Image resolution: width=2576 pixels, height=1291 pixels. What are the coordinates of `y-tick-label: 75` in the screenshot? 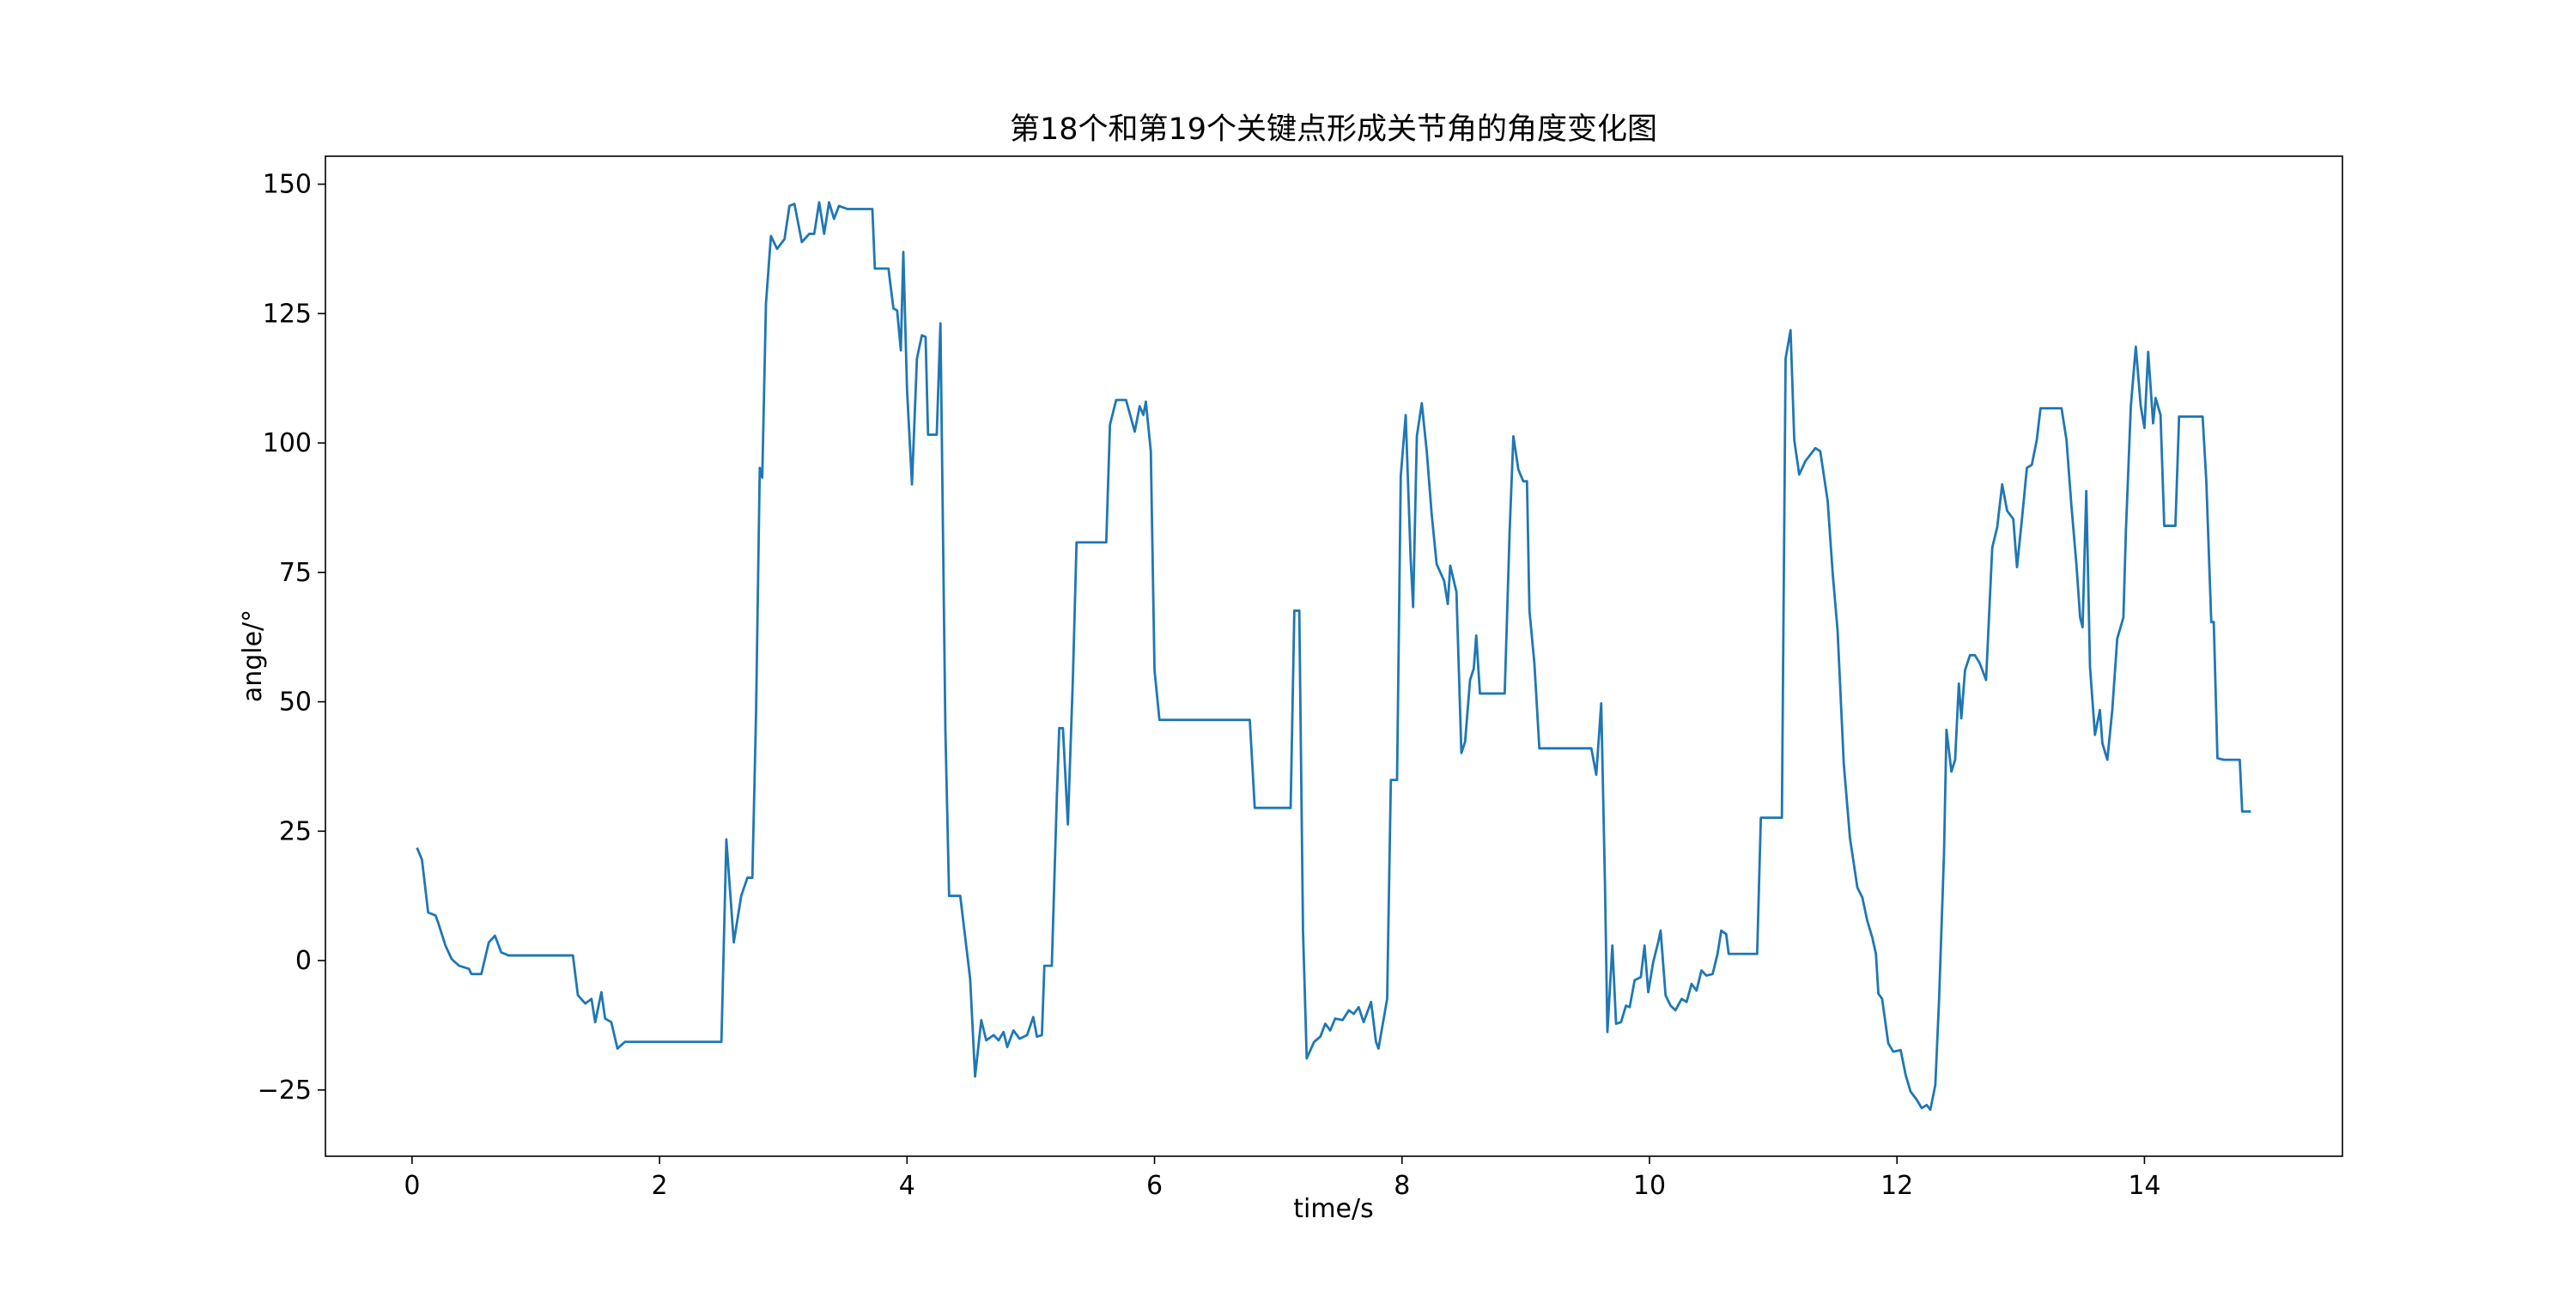 It's located at (295, 573).